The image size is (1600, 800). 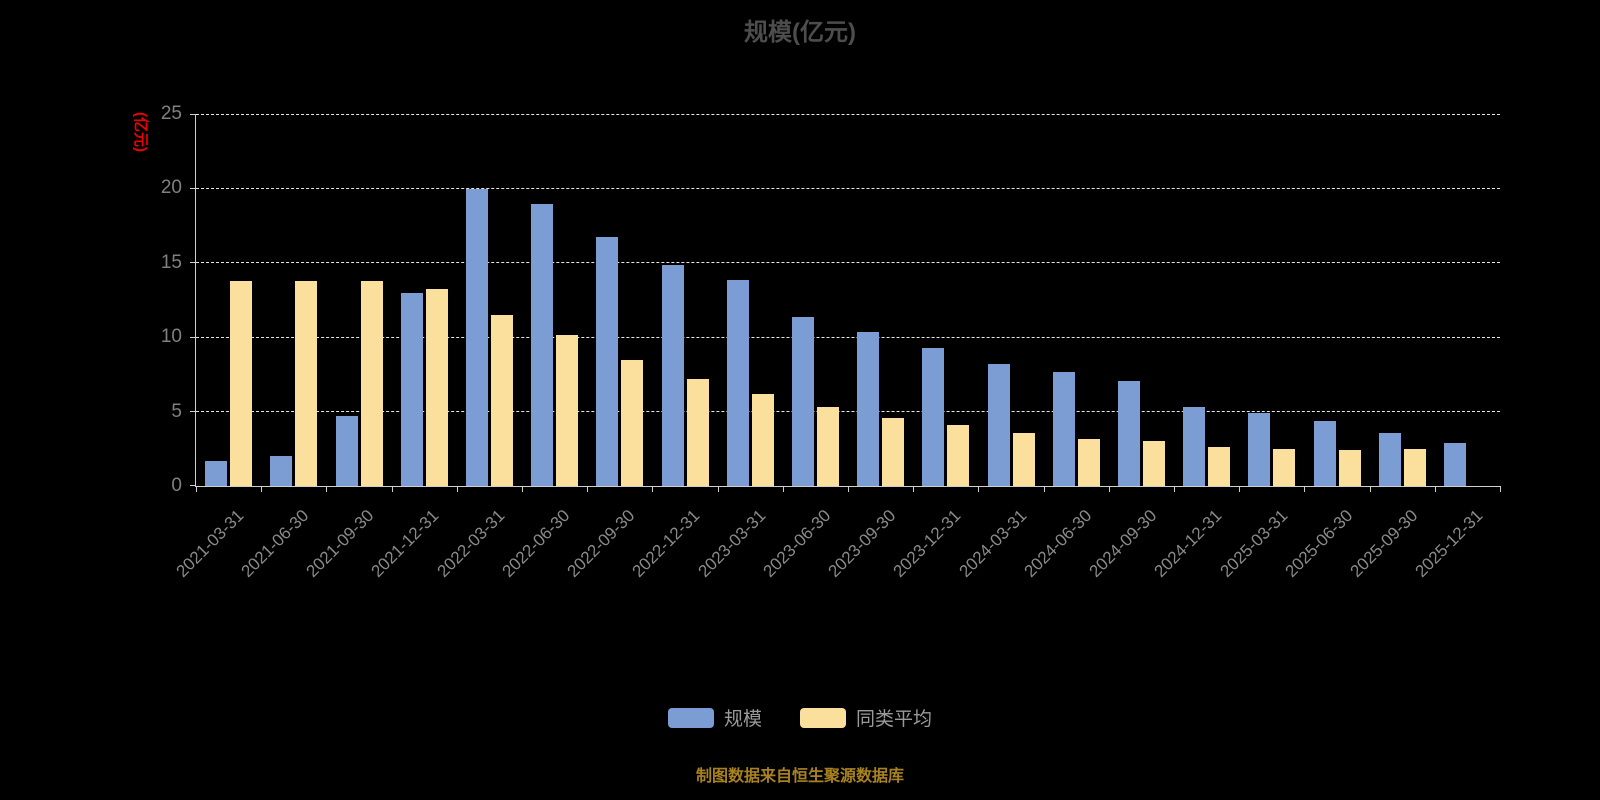 What do you see at coordinates (742, 719) in the screenshot?
I see `legend-label-scale: 规模` at bounding box center [742, 719].